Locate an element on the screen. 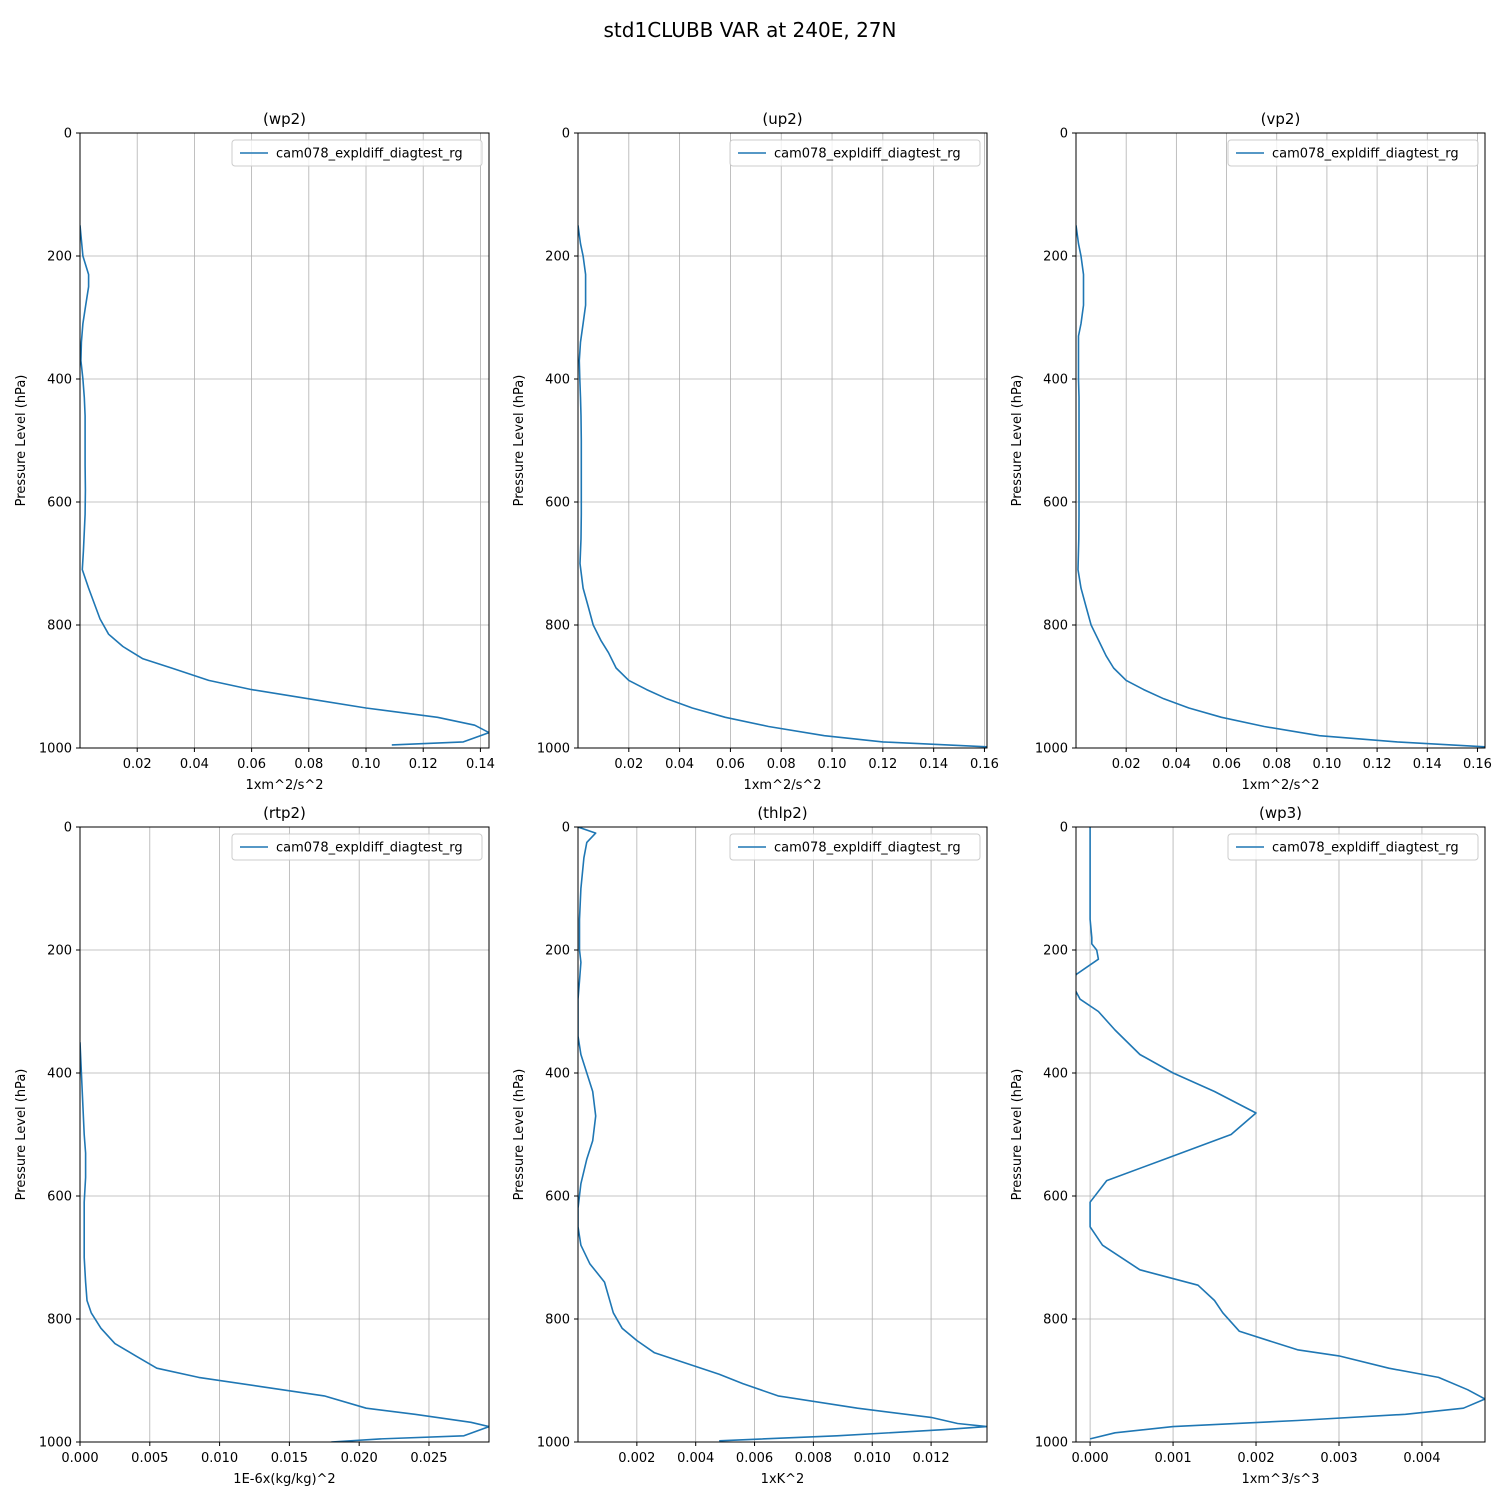  x-tick-label: 0.14 is located at coordinates (480, 764).